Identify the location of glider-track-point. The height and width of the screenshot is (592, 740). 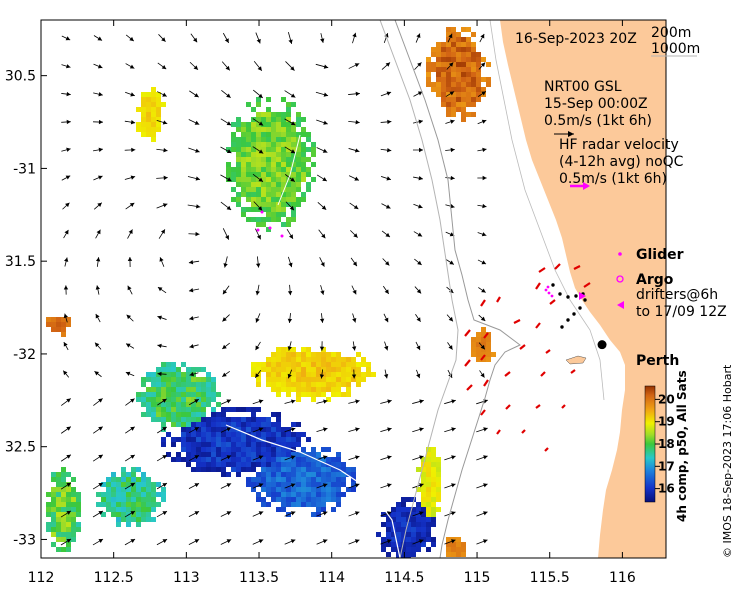
(262, 212).